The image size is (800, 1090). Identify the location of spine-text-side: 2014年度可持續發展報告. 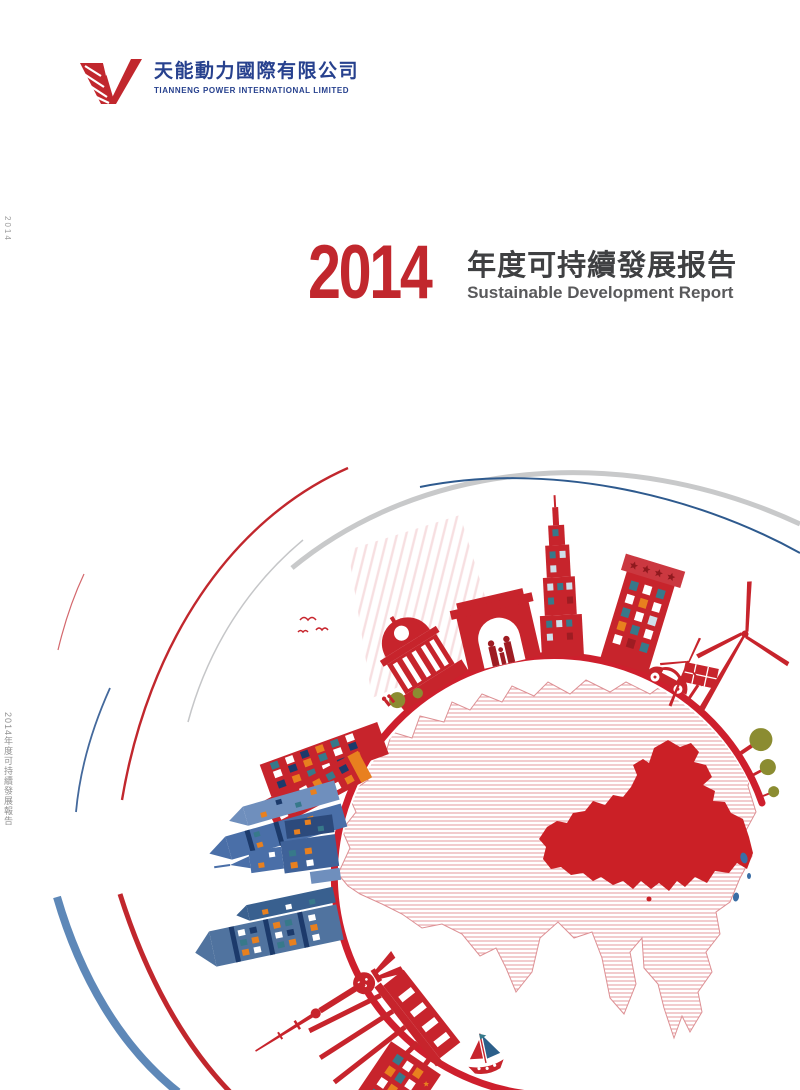
(8, 769).